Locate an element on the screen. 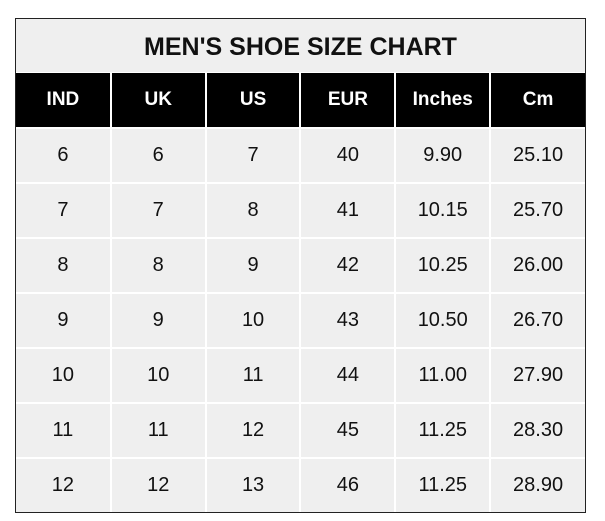 The width and height of the screenshot is (605, 521). header-row: IND UK US EUR Inches Cm is located at coordinates (300, 100).